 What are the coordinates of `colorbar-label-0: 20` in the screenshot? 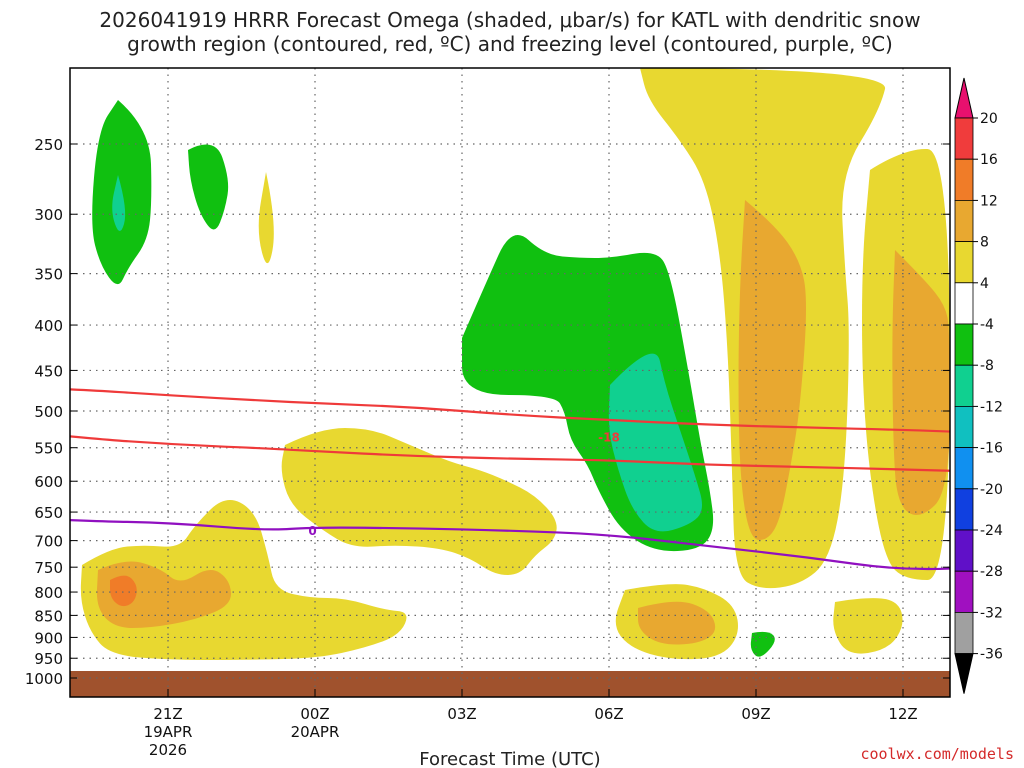 It's located at (989, 119).